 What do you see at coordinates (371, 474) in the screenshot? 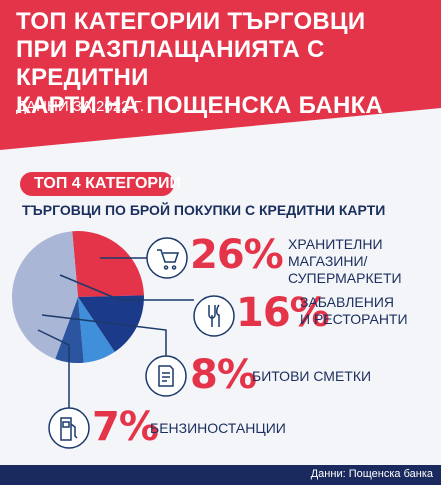
I see `source: Данни: Пощенска банка` at bounding box center [371, 474].